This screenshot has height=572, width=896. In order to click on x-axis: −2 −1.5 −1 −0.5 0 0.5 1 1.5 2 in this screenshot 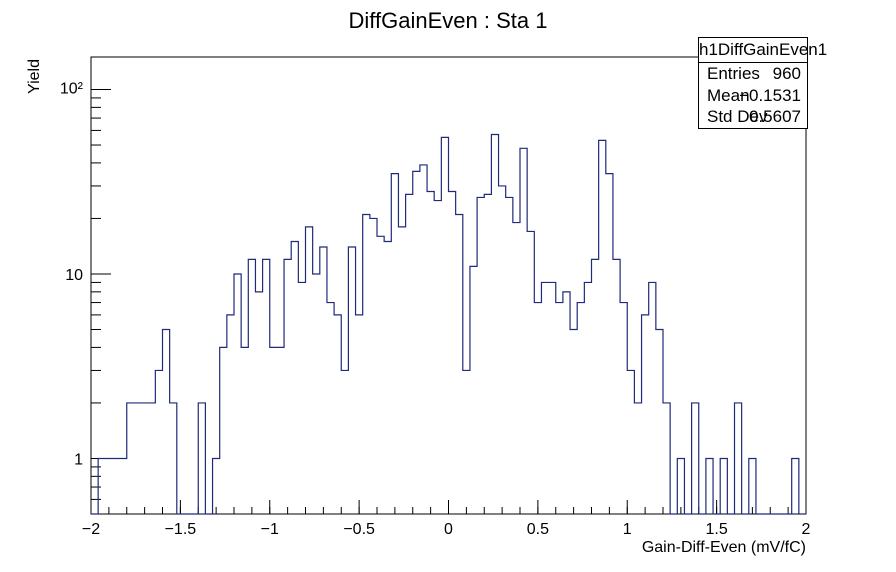, I will do `click(446, 519)`.